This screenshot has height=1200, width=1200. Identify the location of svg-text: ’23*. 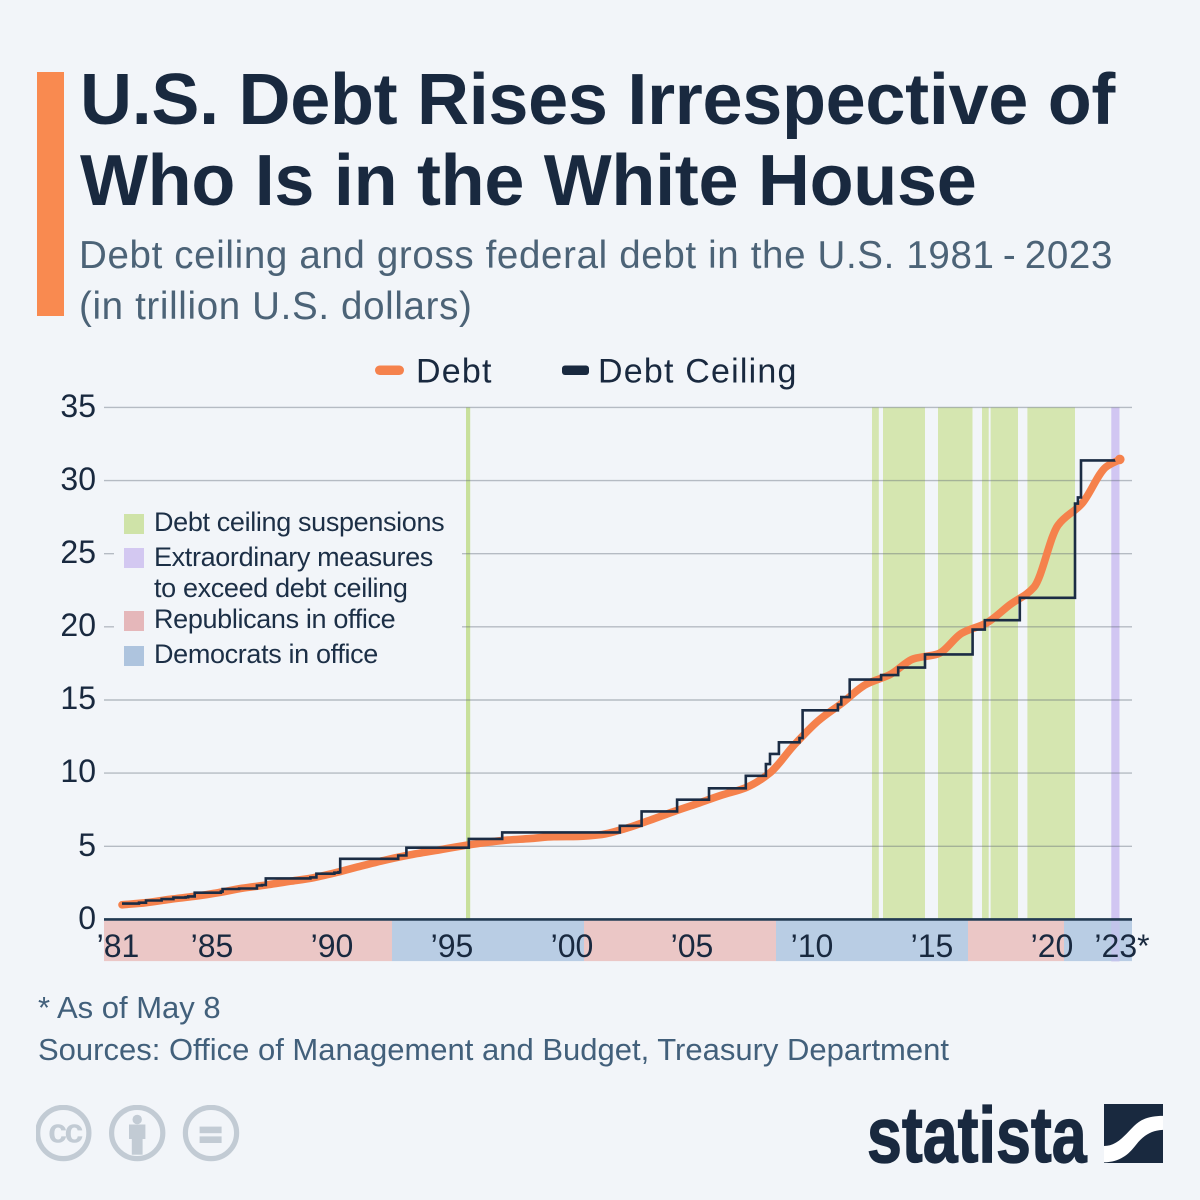
(1121, 946).